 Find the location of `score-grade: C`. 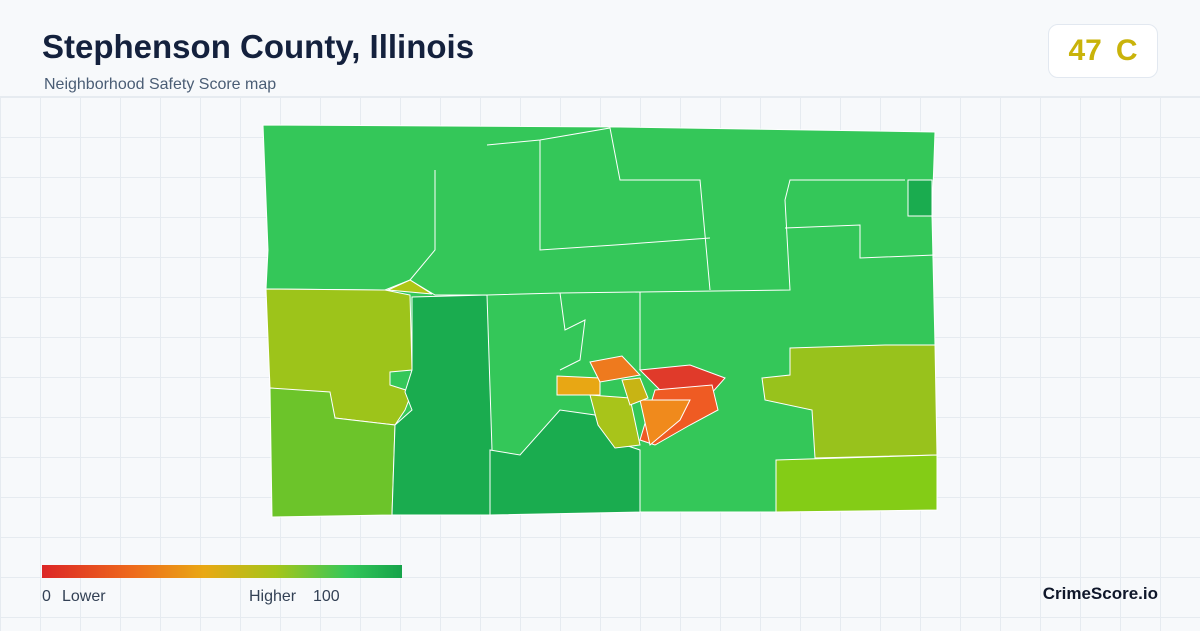

score-grade: C is located at coordinates (1126, 50).